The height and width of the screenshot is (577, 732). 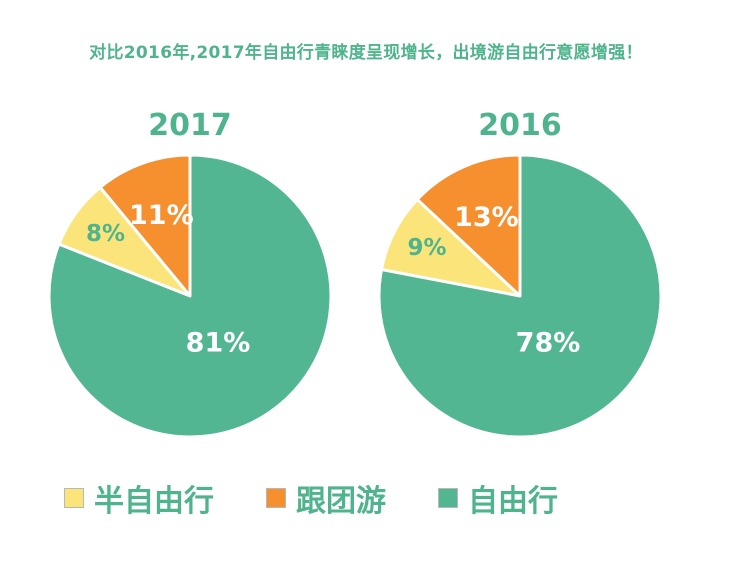 I want to click on legend-label: 半自由行, so click(x=154, y=501).